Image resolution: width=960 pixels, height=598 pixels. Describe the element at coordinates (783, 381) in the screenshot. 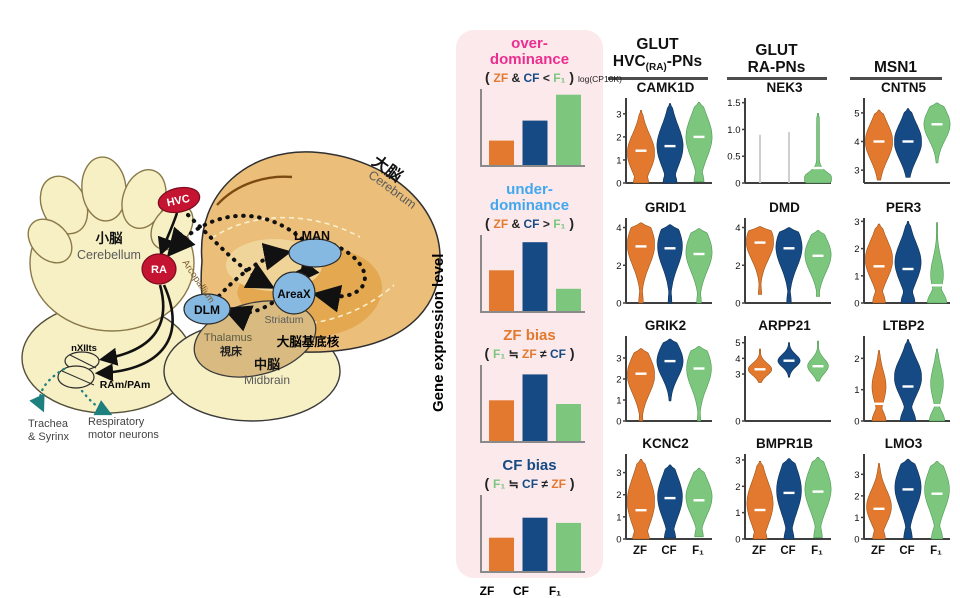

I see `violin-plot-ARPP21: 0 3 4 5` at that location.